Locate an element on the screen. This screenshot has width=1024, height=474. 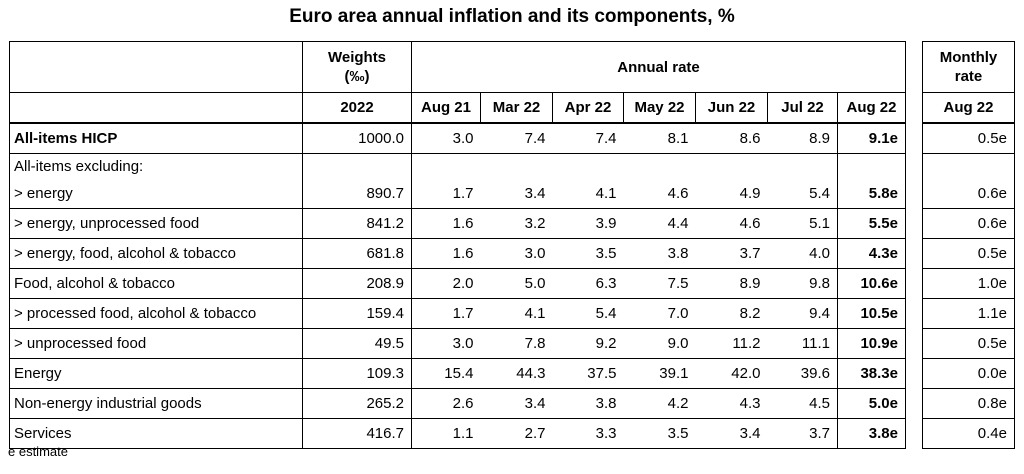
footnote: e estimate is located at coordinates (38, 451).